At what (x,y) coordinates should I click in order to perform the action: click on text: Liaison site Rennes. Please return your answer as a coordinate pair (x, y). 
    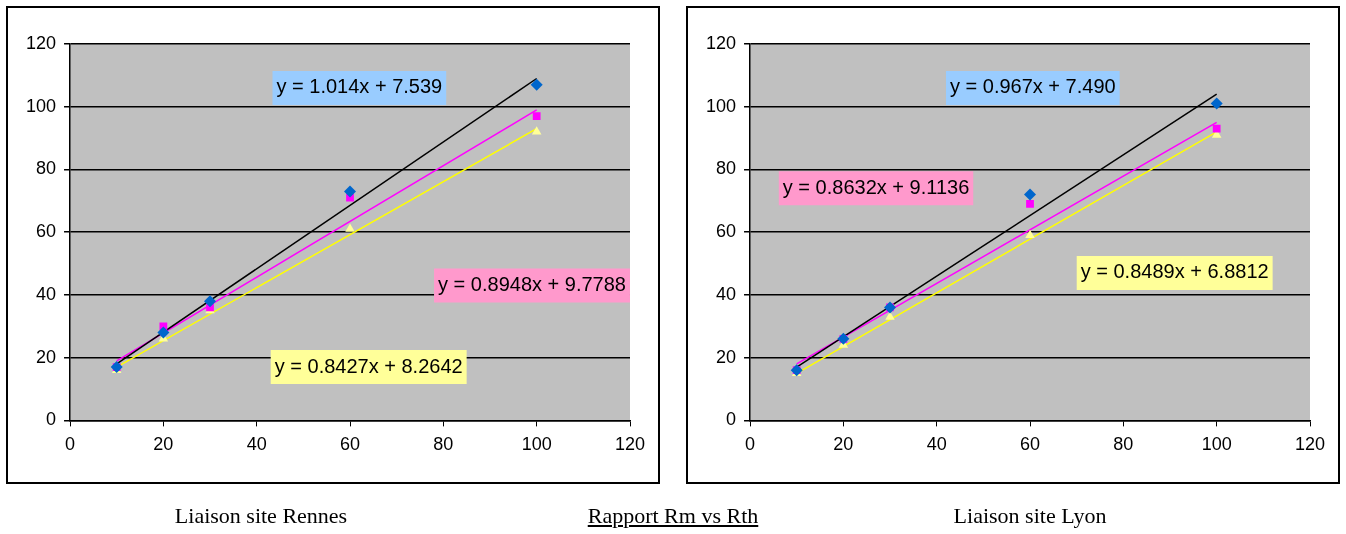
    Looking at the image, I should click on (261, 516).